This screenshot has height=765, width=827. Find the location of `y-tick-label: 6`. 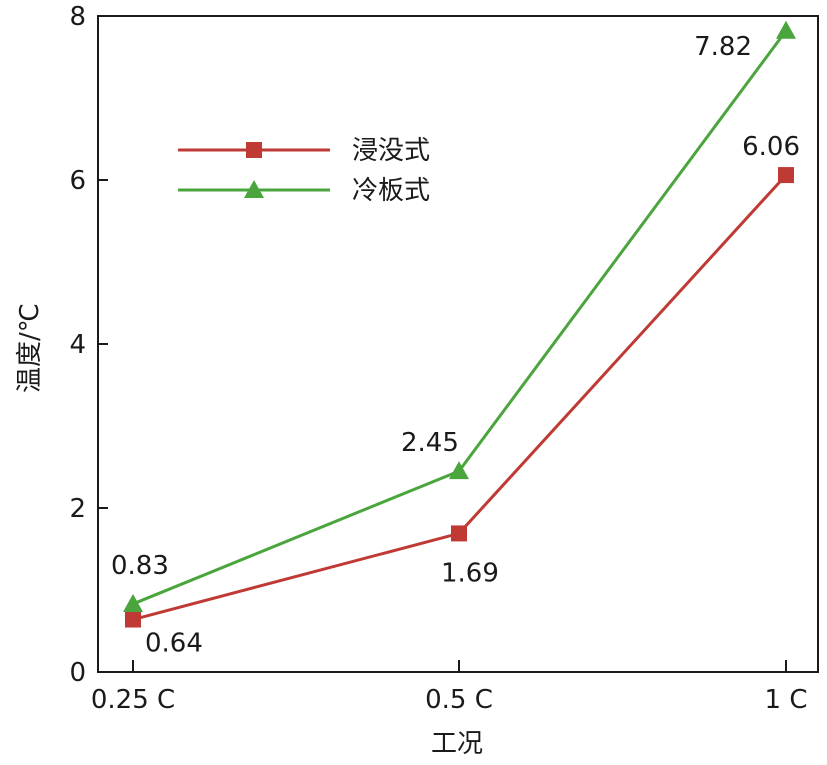

y-tick-label: 6 is located at coordinates (77, 181).